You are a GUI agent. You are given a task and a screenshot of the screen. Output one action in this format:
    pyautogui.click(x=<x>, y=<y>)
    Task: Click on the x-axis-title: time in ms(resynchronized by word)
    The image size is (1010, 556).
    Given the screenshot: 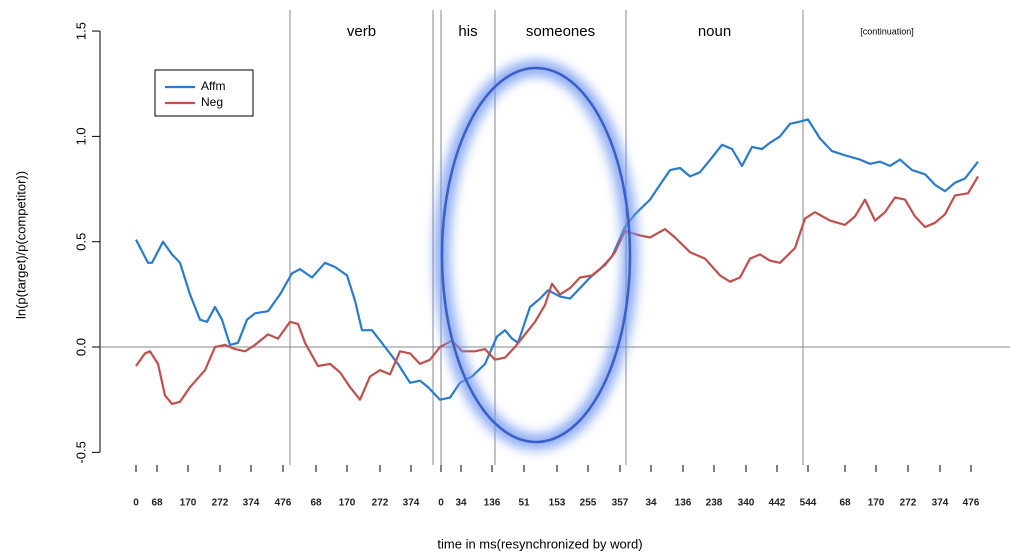 What is the action you would take?
    pyautogui.click(x=539, y=543)
    